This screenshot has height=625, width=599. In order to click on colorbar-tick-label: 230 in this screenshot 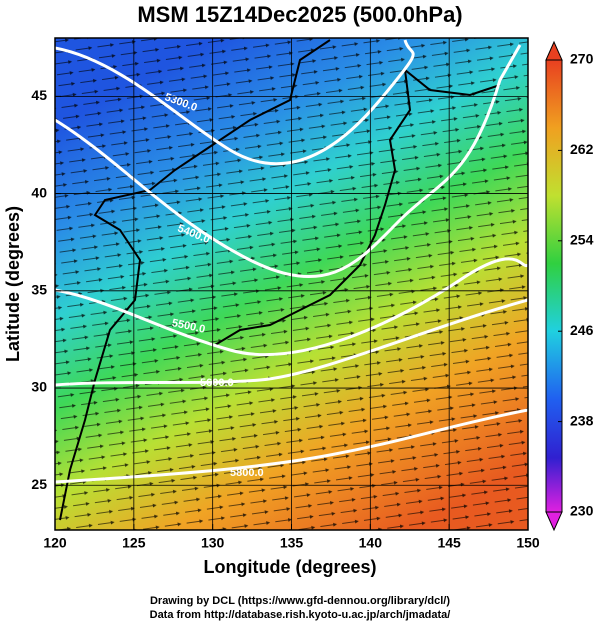, I will do `click(582, 511)`.